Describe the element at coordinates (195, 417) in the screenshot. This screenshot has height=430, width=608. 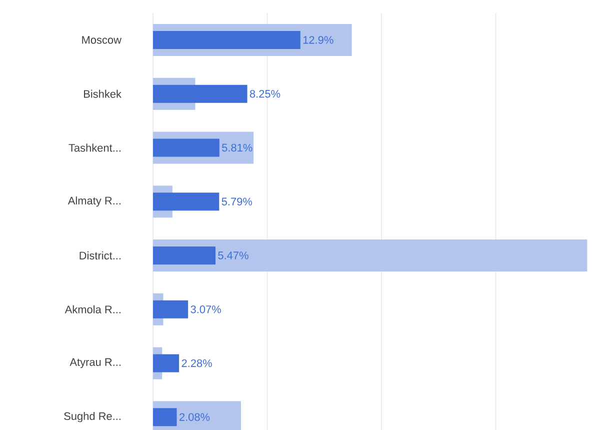
I see `data-label: 2.08%` at that location.